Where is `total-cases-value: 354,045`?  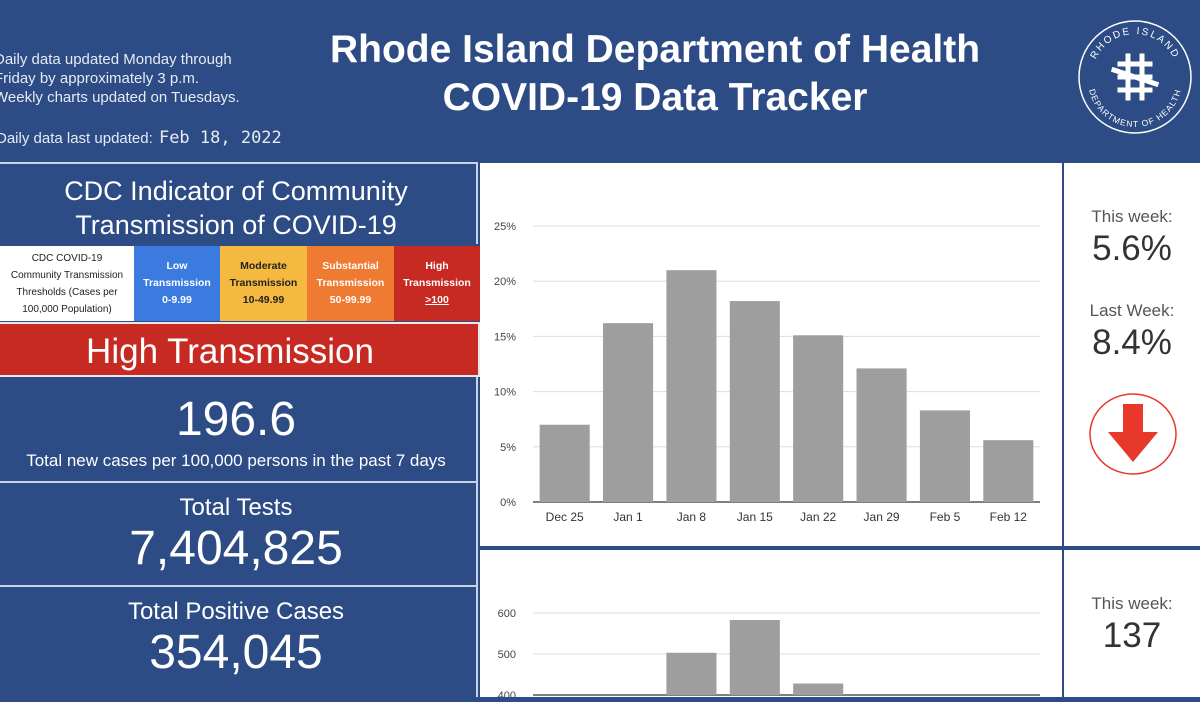
total-cases-value: 354,045 is located at coordinates (236, 652).